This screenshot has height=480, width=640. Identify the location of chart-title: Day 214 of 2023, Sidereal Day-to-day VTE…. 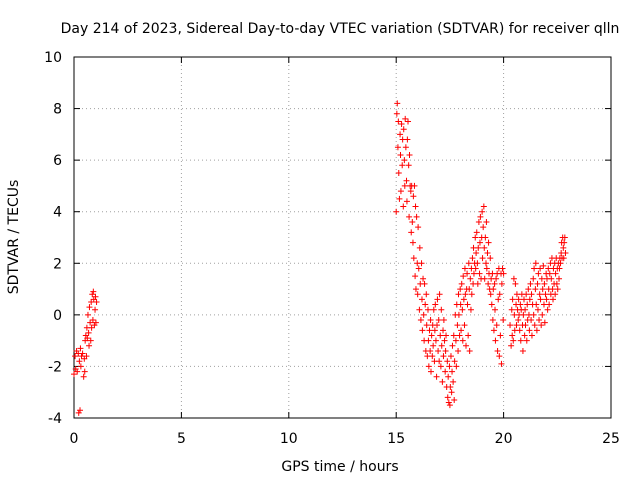
(340, 29).